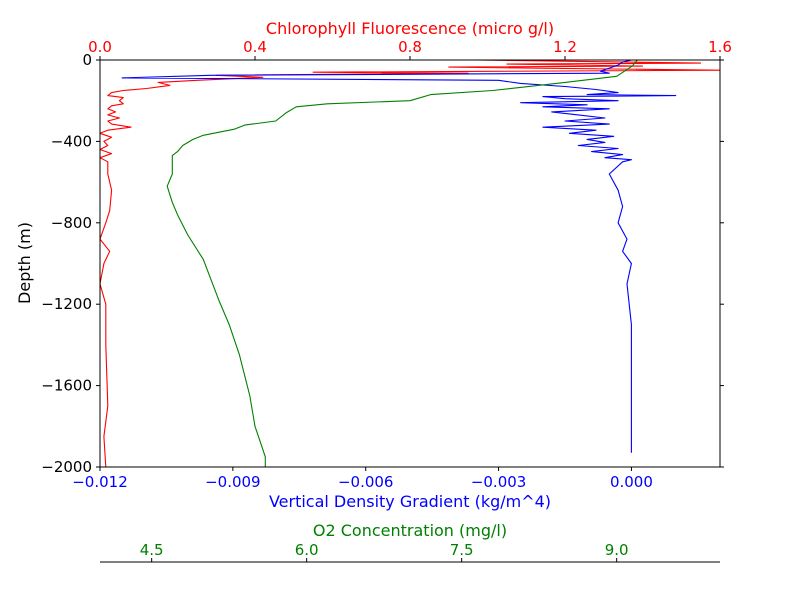 The width and height of the screenshot is (800, 600). I want to click on chlorophyll-tick-label: 0.0, so click(100, 47).